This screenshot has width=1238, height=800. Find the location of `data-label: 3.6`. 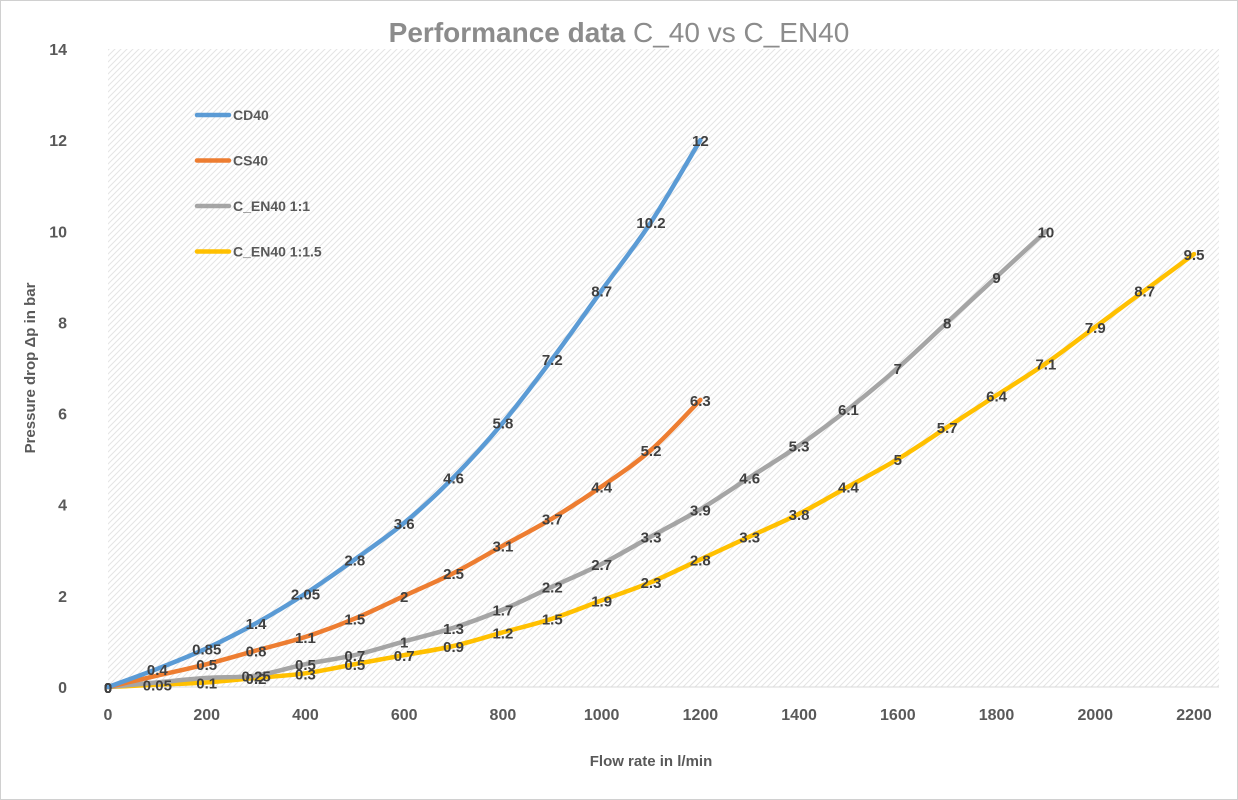

data-label: 3.6 is located at coordinates (404, 524).